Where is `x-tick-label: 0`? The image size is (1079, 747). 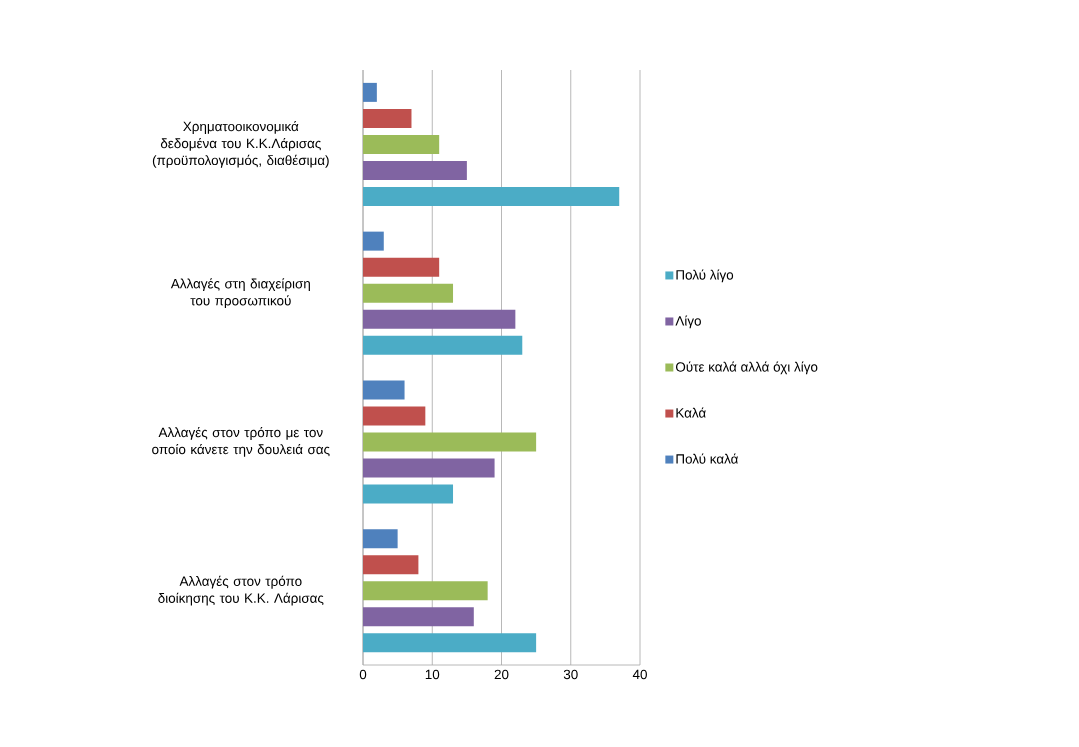
x-tick-label: 0 is located at coordinates (363, 674).